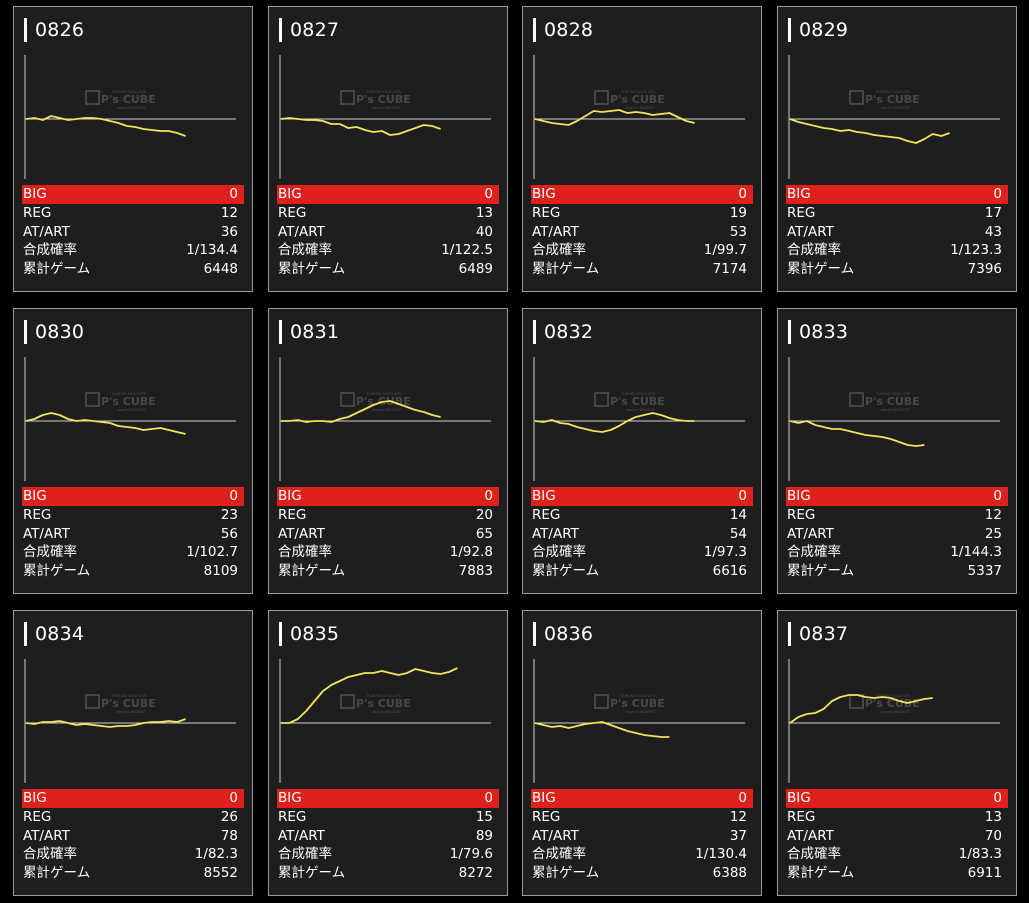  I want to click on stat-row-games: 累計ゲーム 7396, so click(897, 269).